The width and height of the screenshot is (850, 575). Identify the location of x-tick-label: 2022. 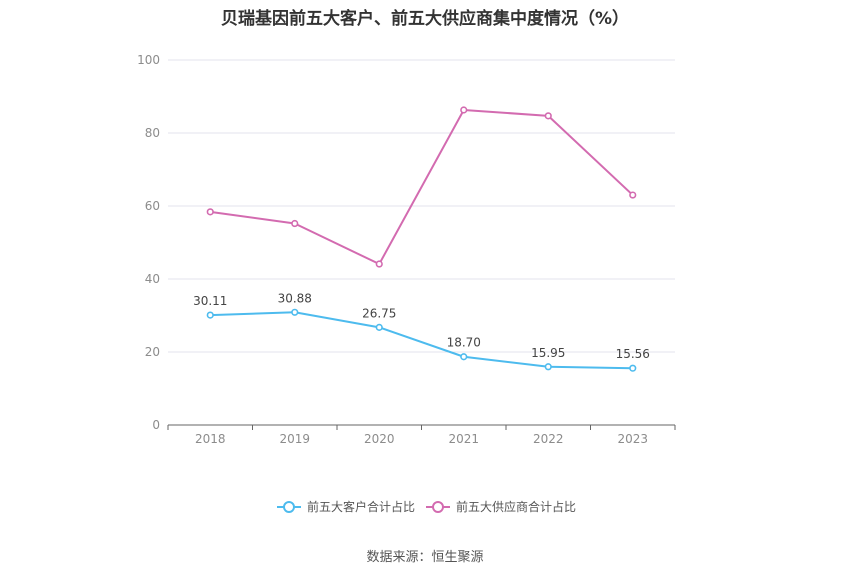
(548, 439).